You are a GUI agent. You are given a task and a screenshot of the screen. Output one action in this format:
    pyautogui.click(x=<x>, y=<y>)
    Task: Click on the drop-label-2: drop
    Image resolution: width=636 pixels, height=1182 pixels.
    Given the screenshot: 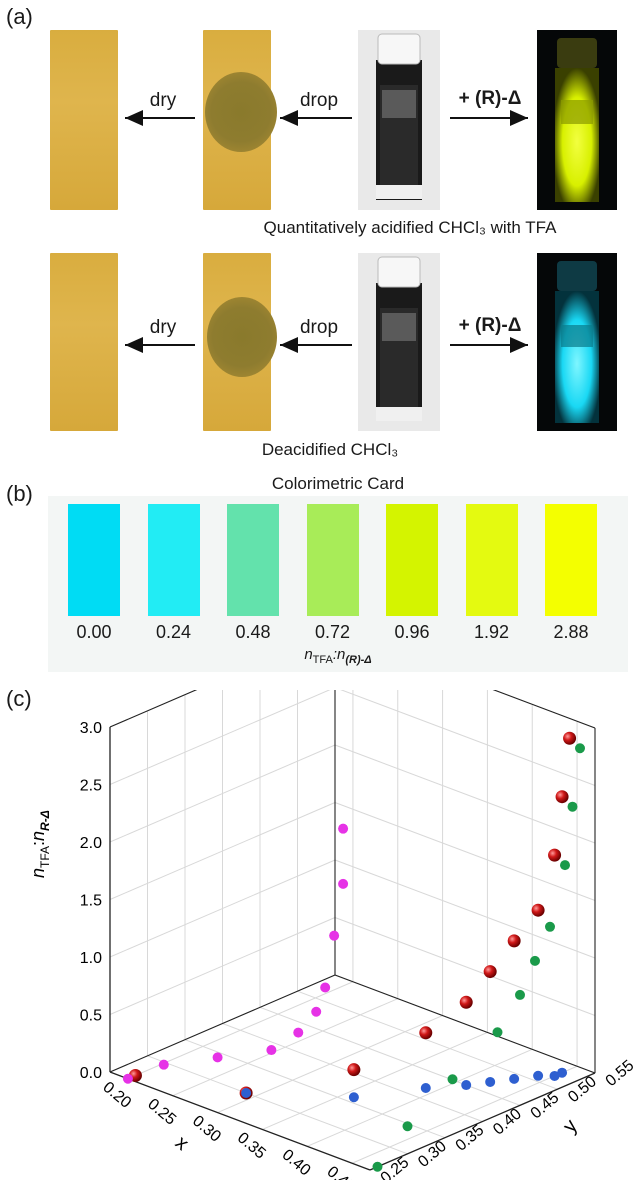 What is the action you would take?
    pyautogui.click(x=319, y=327)
    